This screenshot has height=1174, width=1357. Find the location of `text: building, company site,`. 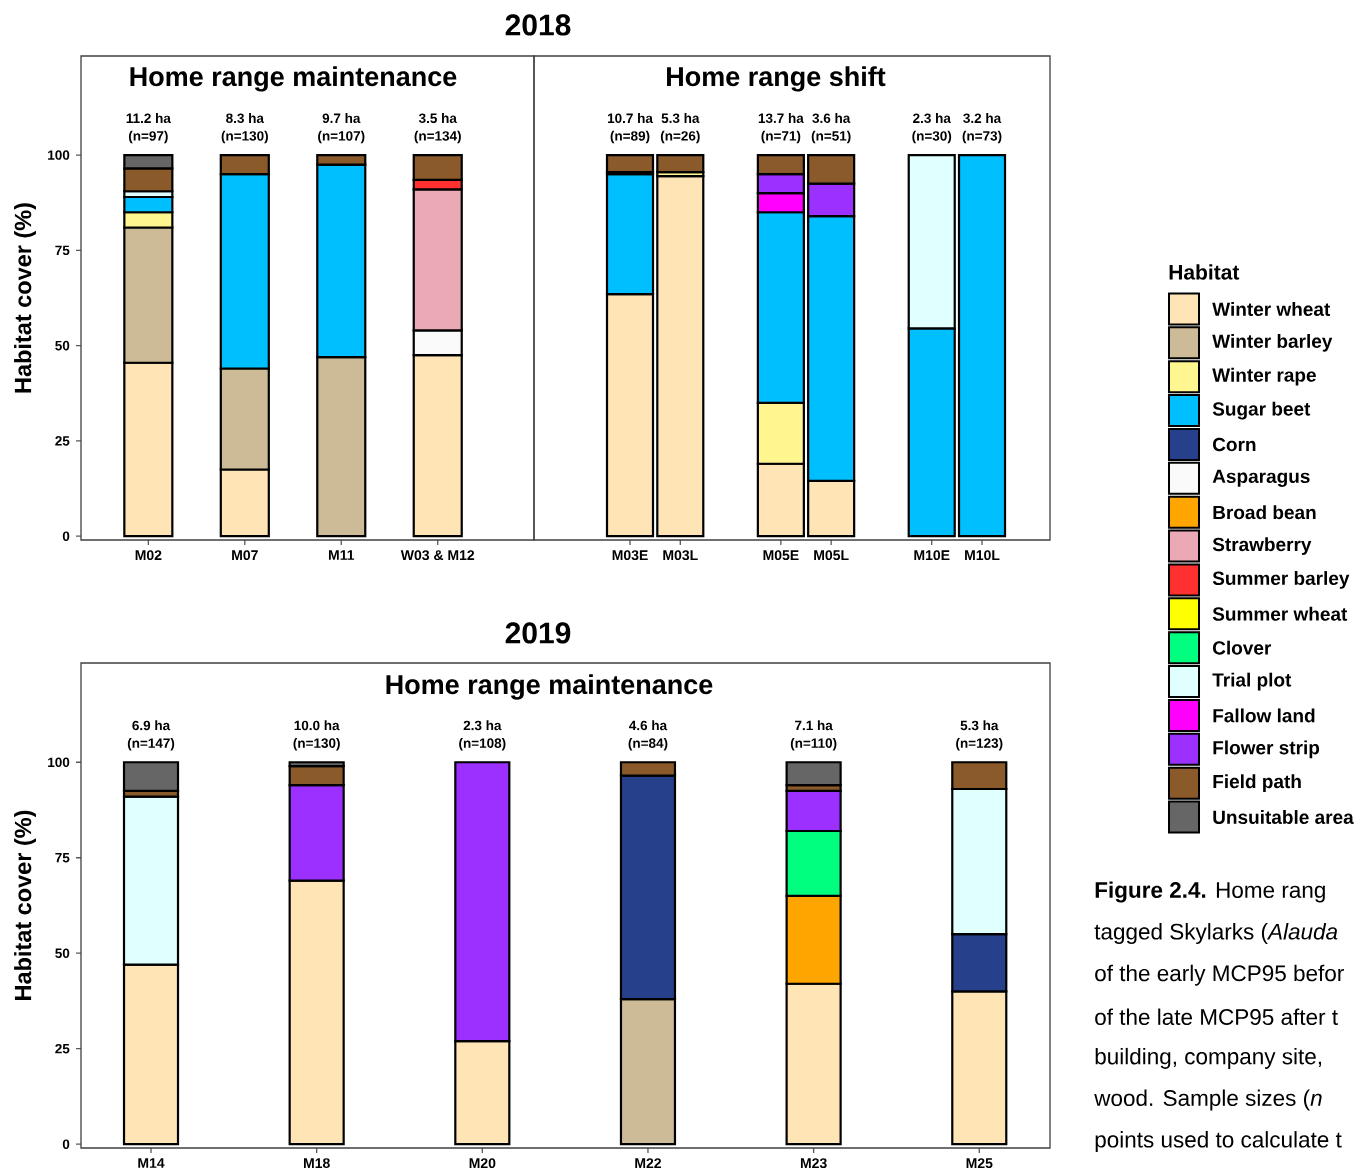

text: building, company site, is located at coordinates (1208, 1058).